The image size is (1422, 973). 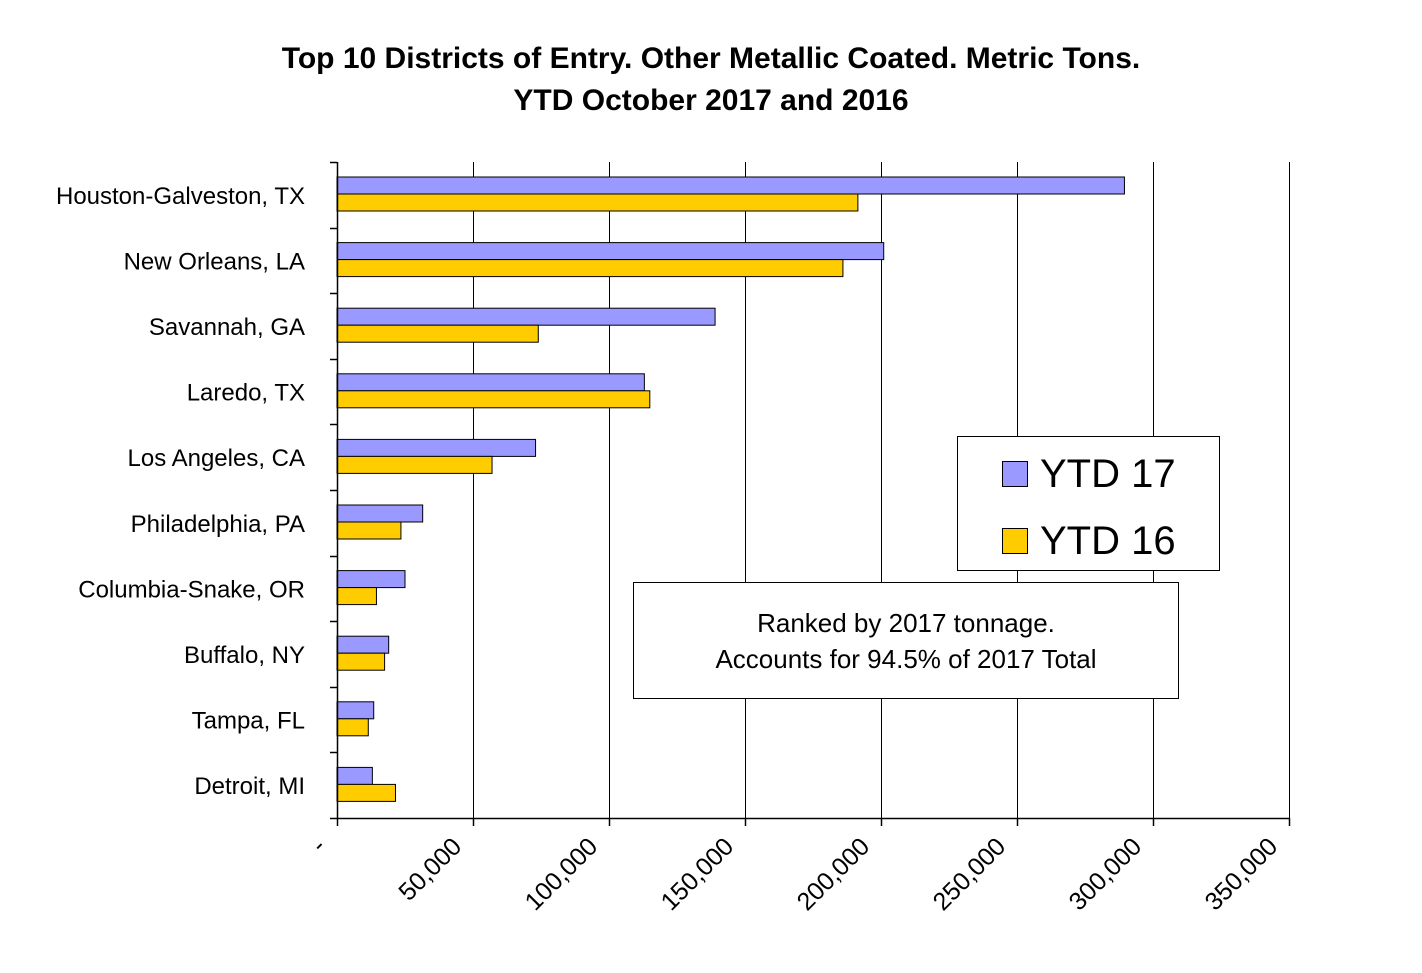 What do you see at coordinates (248, 721) in the screenshot?
I see `category-label-8: Tampa, FL` at bounding box center [248, 721].